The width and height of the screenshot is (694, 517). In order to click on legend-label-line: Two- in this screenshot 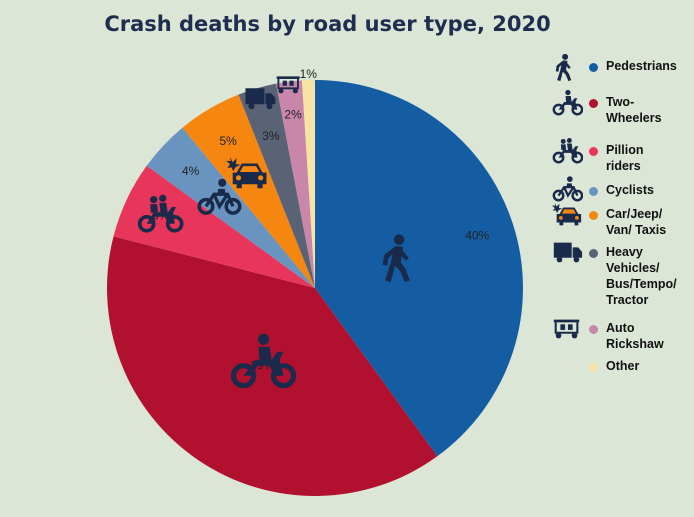, I will do `click(620, 102)`.